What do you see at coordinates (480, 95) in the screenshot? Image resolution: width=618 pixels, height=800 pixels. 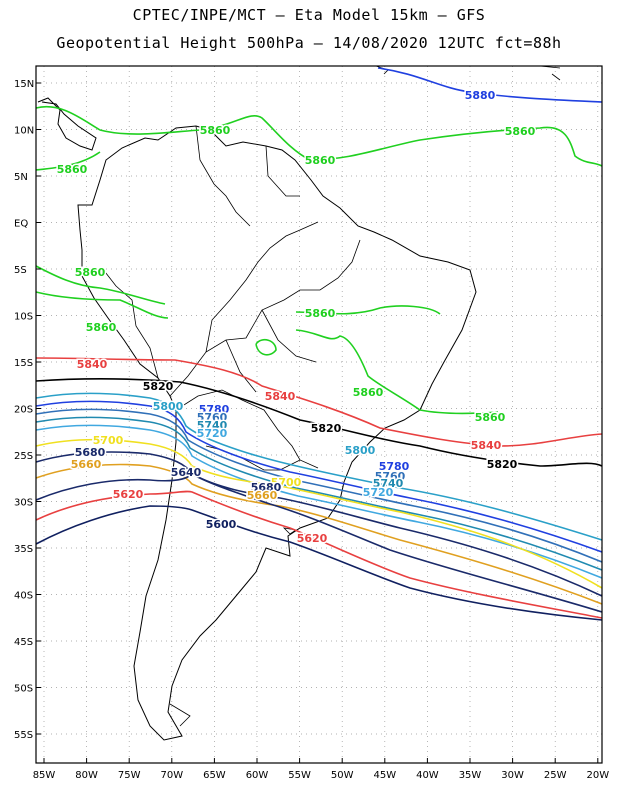 I see `contour-label-5880: 5880` at bounding box center [480, 95].